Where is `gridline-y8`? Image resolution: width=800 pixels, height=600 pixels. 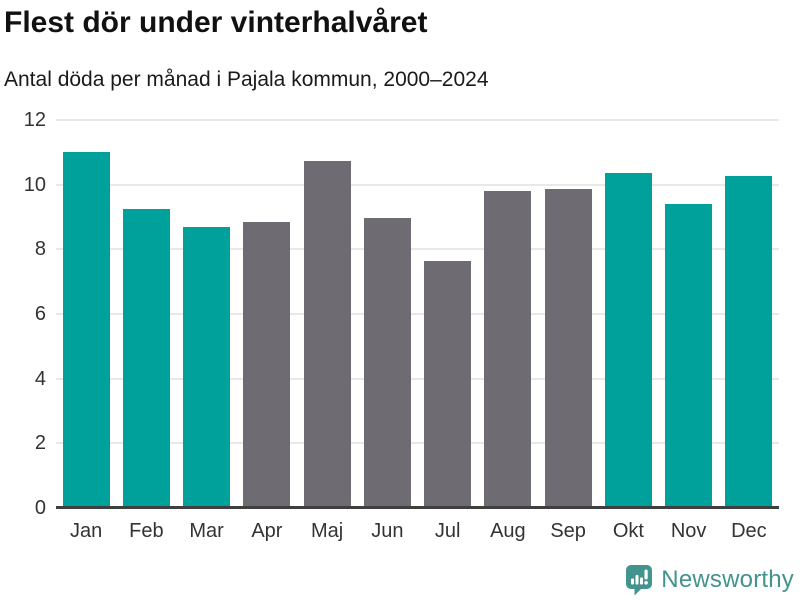
gridline-y8 is located at coordinates (417, 249).